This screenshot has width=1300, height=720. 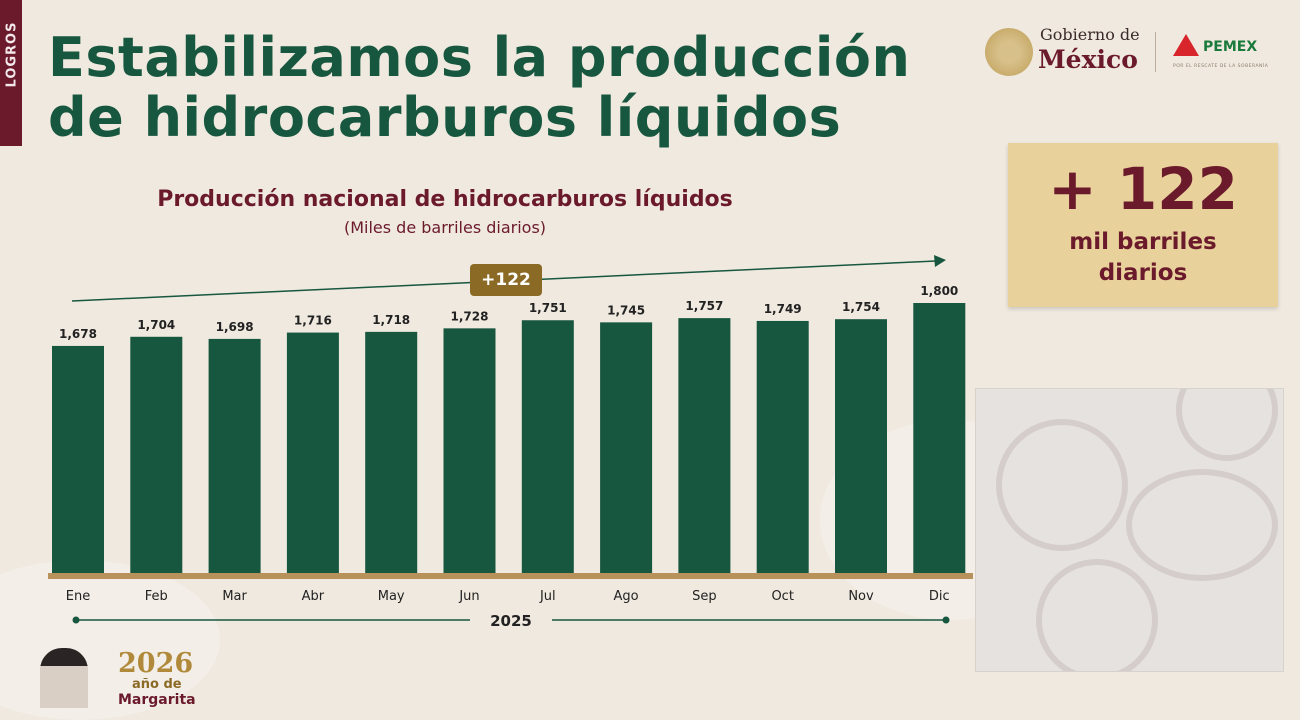 I want to click on pemex-logo: PEMEX, so click(x=1230, y=47).